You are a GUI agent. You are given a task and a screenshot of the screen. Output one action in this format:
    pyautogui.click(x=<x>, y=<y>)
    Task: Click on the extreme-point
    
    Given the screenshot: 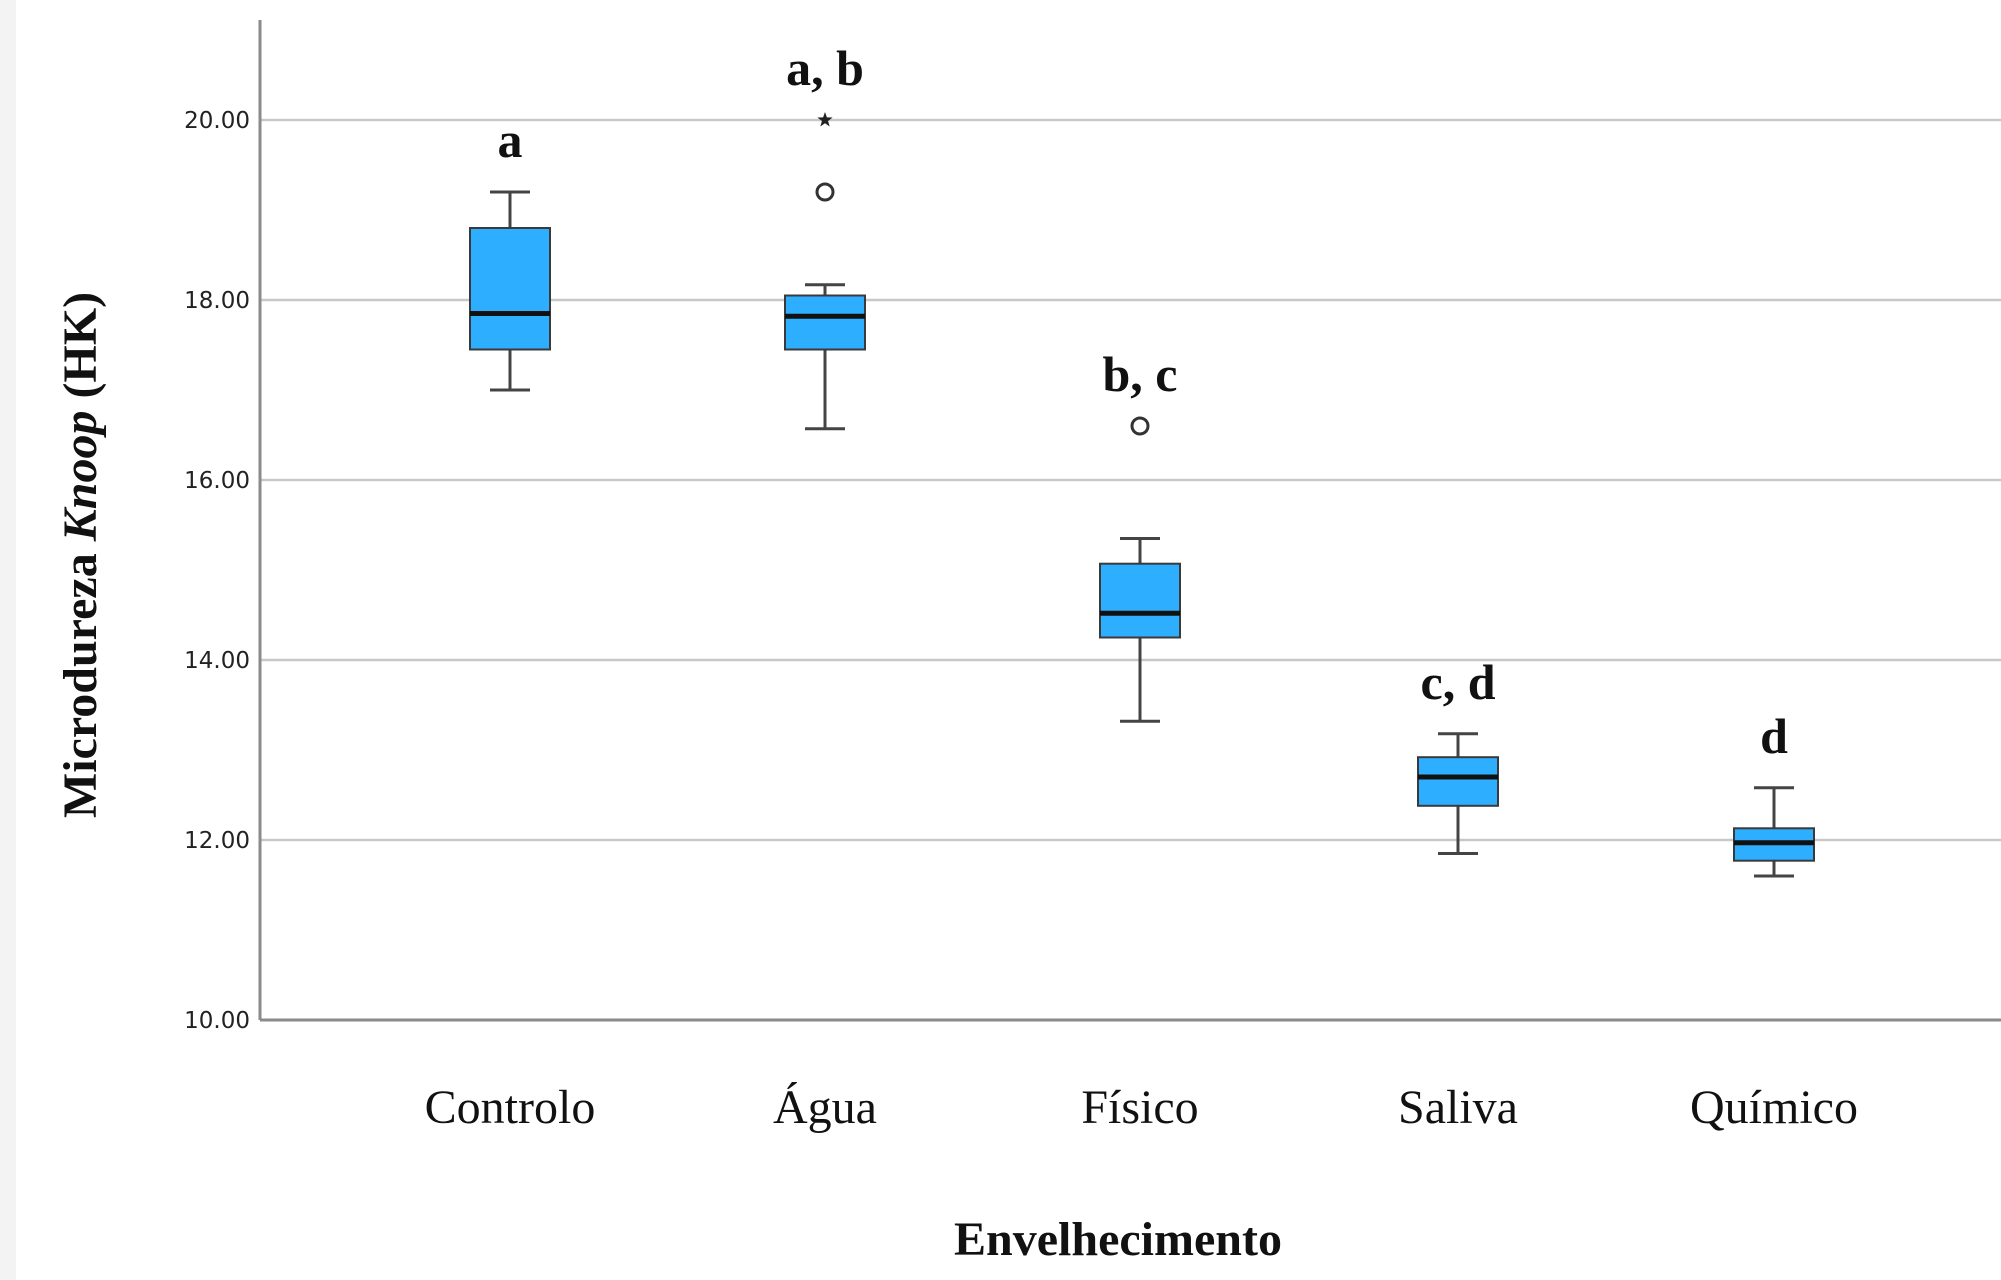 What is the action you would take?
    pyautogui.click(x=825, y=119)
    